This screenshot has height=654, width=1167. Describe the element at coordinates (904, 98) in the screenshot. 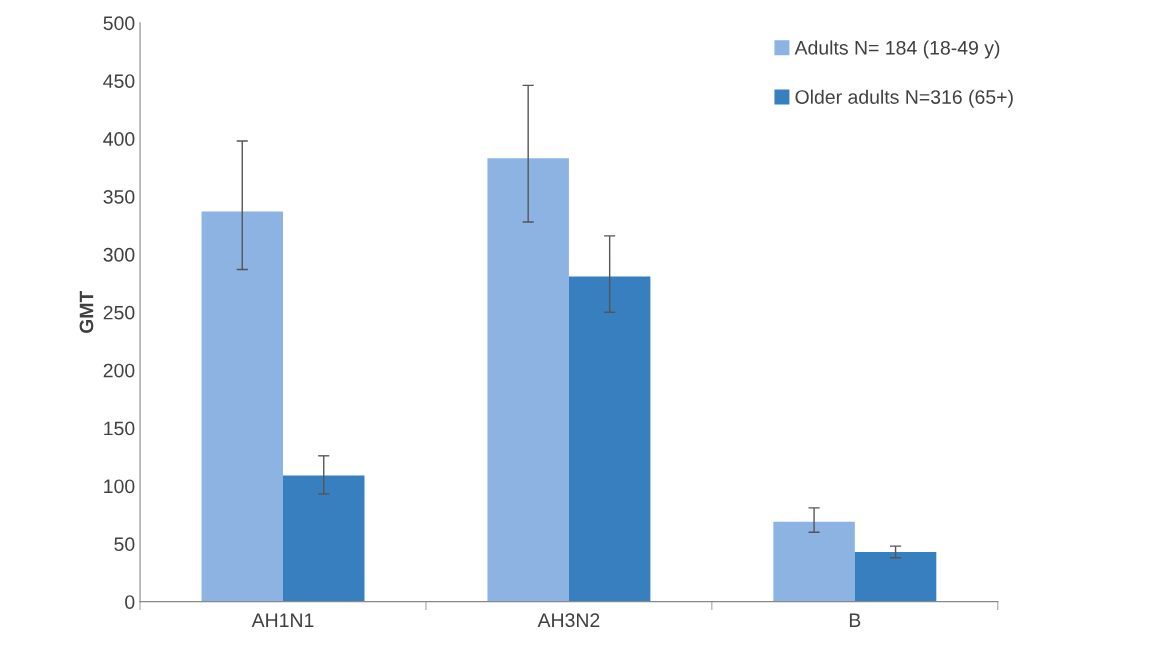

I see `legend-label: Older adults N=316 (65+)` at that location.